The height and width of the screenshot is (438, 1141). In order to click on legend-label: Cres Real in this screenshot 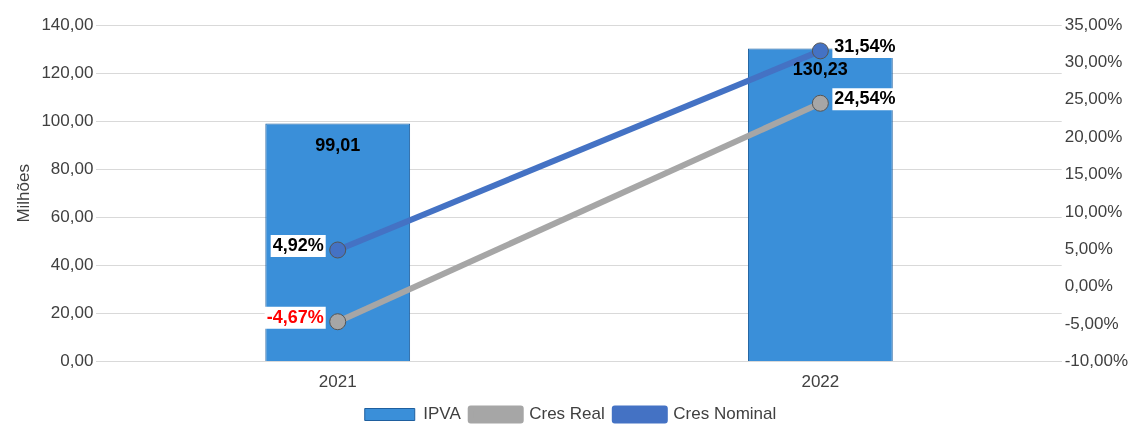, I will do `click(567, 414)`.